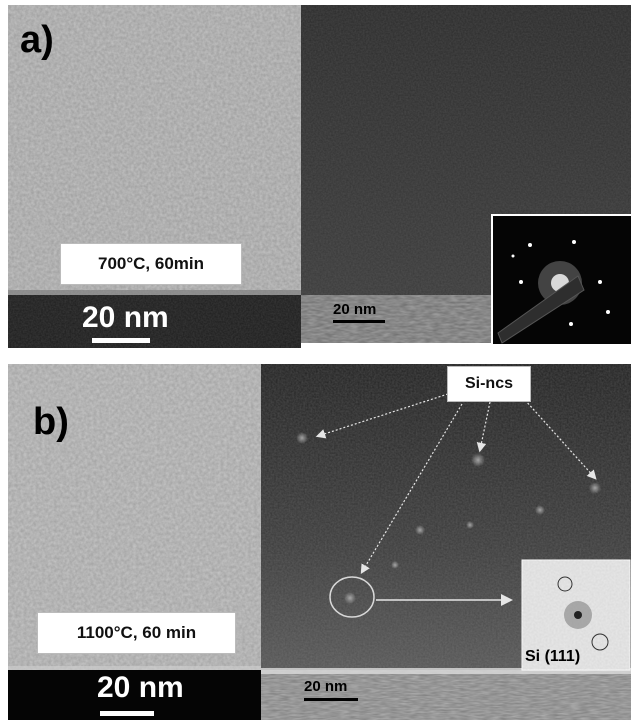  What do you see at coordinates (562, 280) in the screenshot?
I see `diffraction-pattern-inset` at bounding box center [562, 280].